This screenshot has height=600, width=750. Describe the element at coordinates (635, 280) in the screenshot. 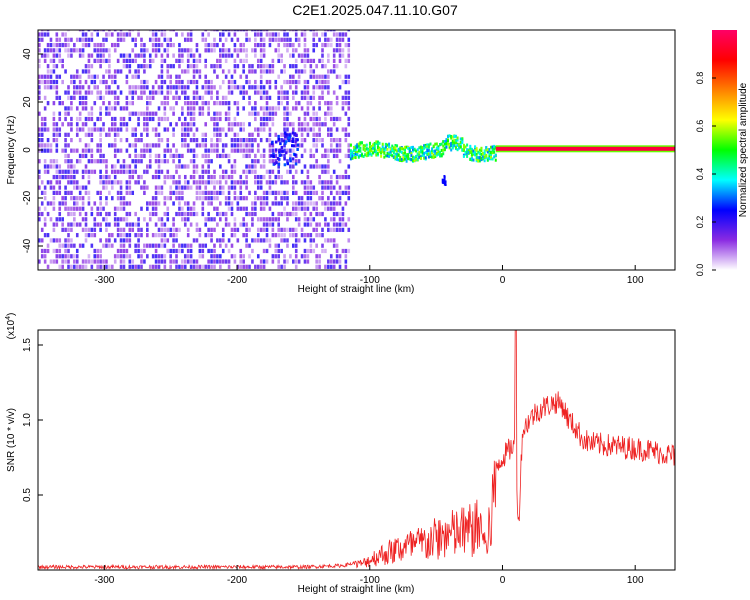

I see `spectrogram-x-tick-label: 100` at that location.